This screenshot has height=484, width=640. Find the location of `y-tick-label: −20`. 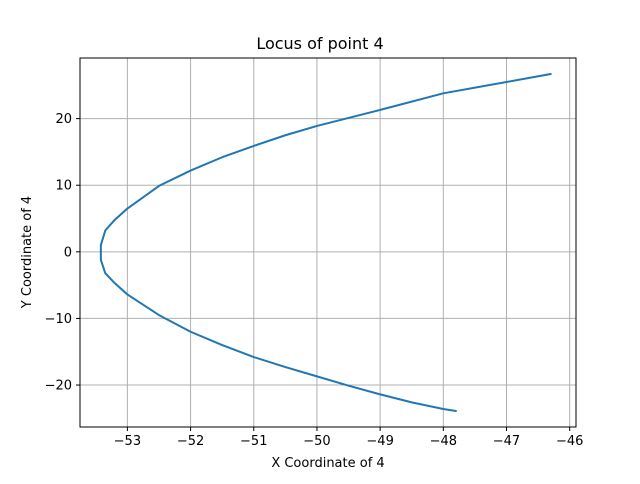

y-tick-label: −20 is located at coordinates (58, 386).